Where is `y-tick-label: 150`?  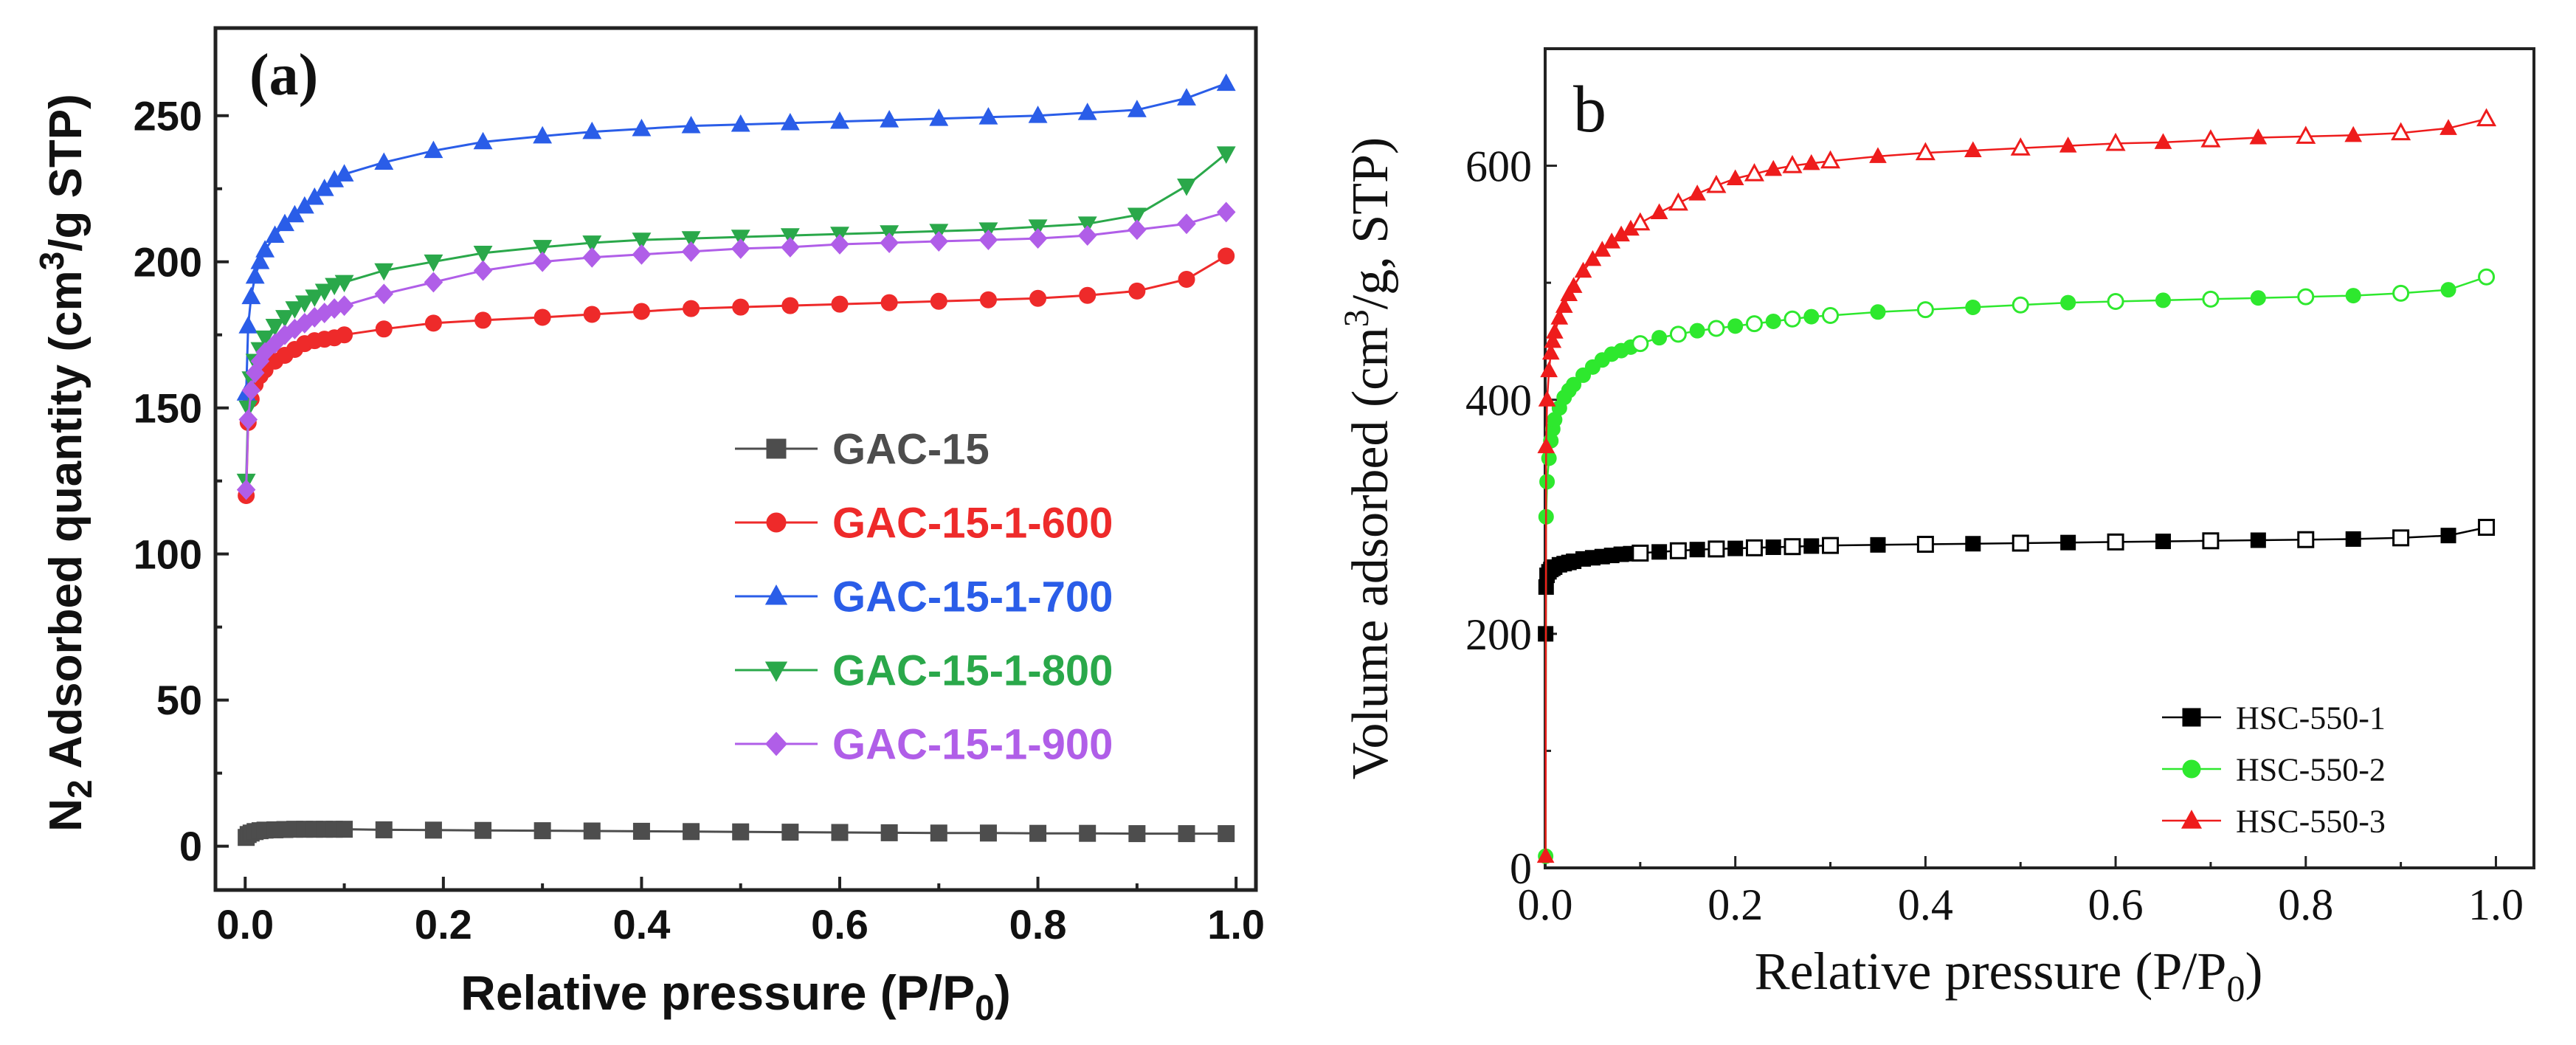
y-tick-label: 150 is located at coordinates (168, 407).